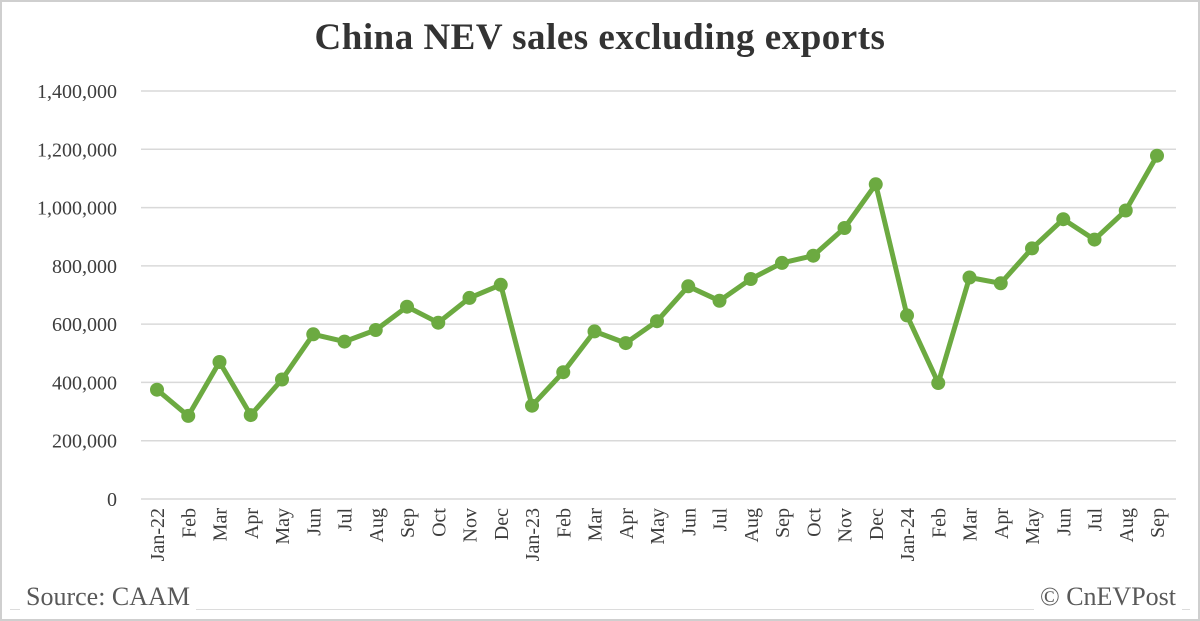 The image size is (1200, 621). I want to click on y-axis-tick-label: 800,000, so click(84, 267).